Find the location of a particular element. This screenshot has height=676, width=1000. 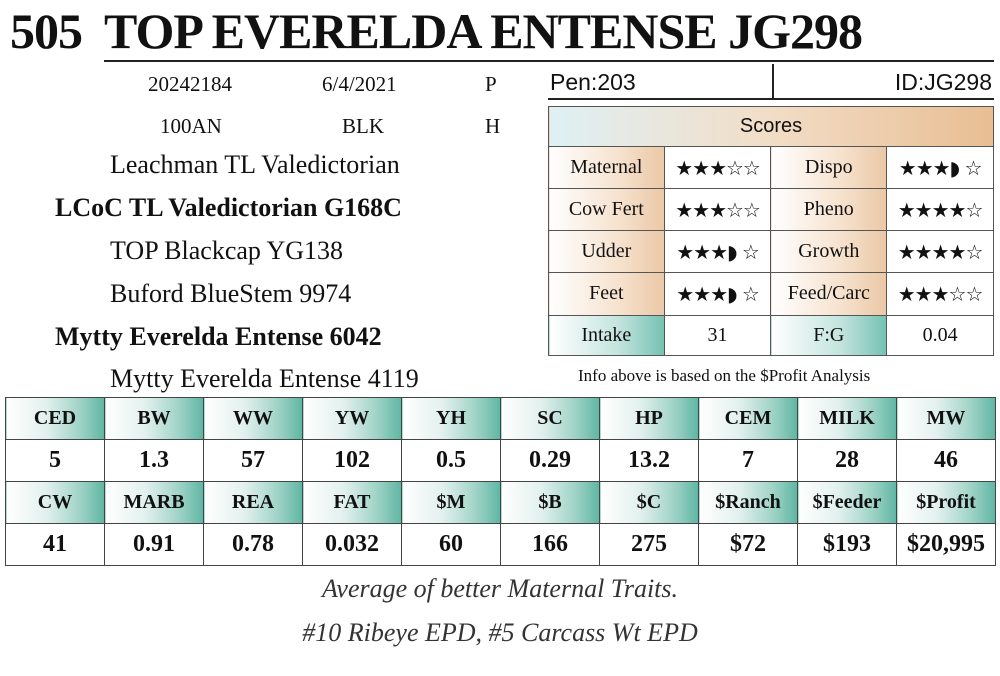

pen-id-bar: Pen:203 ID:JG298 is located at coordinates (771, 80).